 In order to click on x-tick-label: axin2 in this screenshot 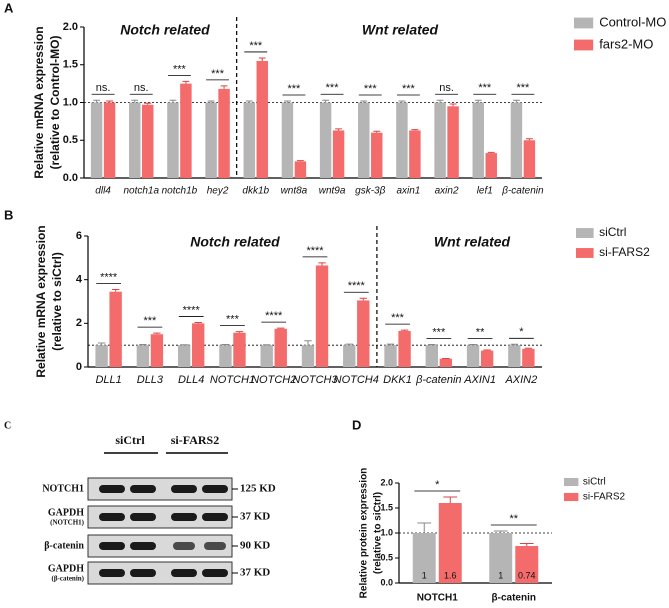, I will do `click(447, 191)`.